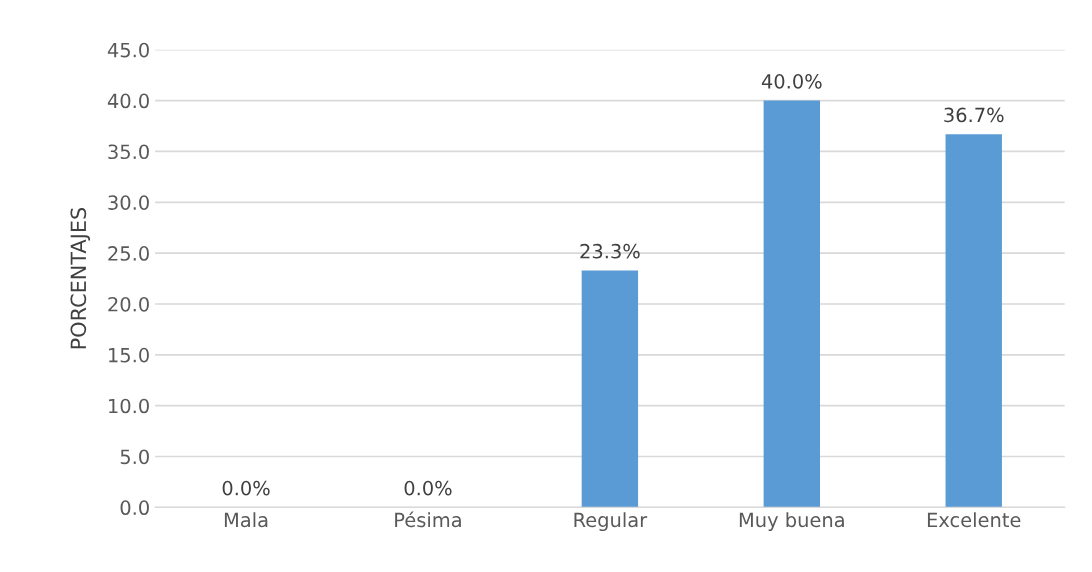  What do you see at coordinates (128, 101) in the screenshot?
I see `y-tick-label: 40.0` at bounding box center [128, 101].